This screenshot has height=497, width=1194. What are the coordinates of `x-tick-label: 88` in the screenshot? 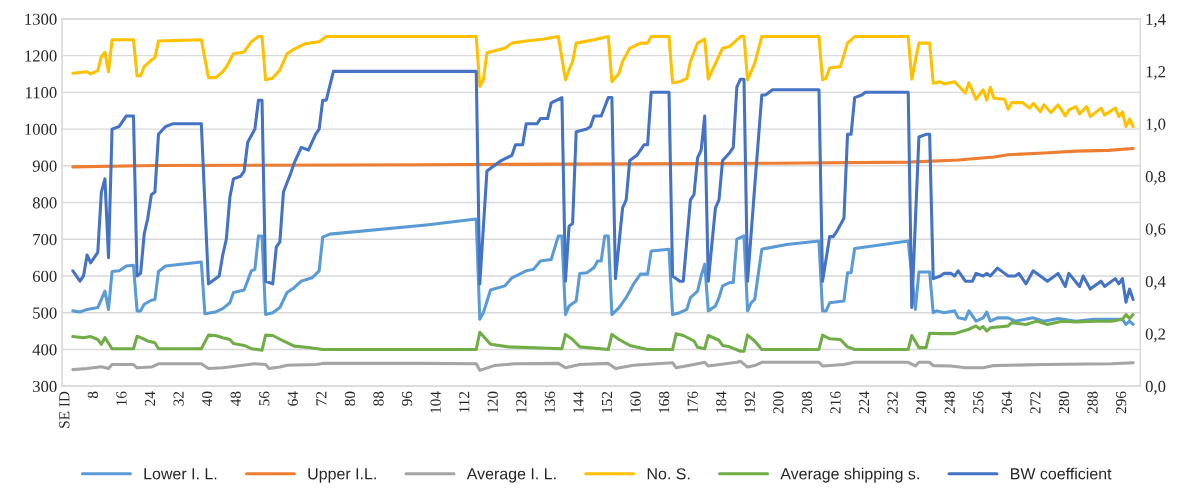 It's located at (378, 398).